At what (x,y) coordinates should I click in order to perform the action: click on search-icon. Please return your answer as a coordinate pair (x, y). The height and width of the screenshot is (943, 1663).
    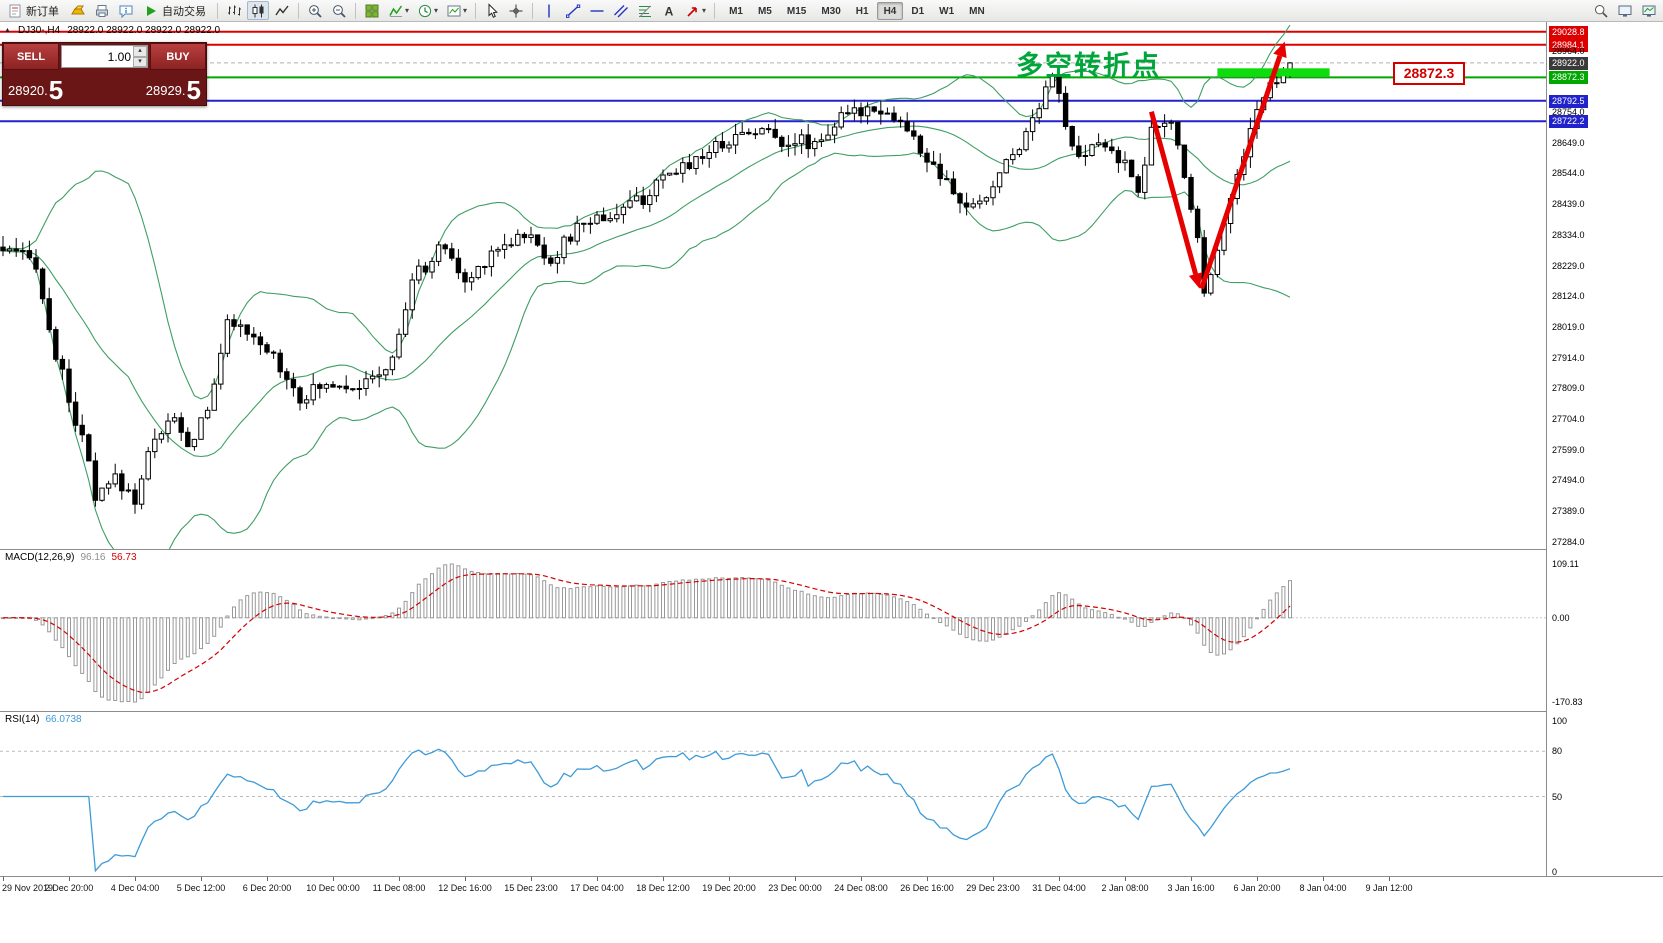
    Looking at the image, I should click on (1601, 10).